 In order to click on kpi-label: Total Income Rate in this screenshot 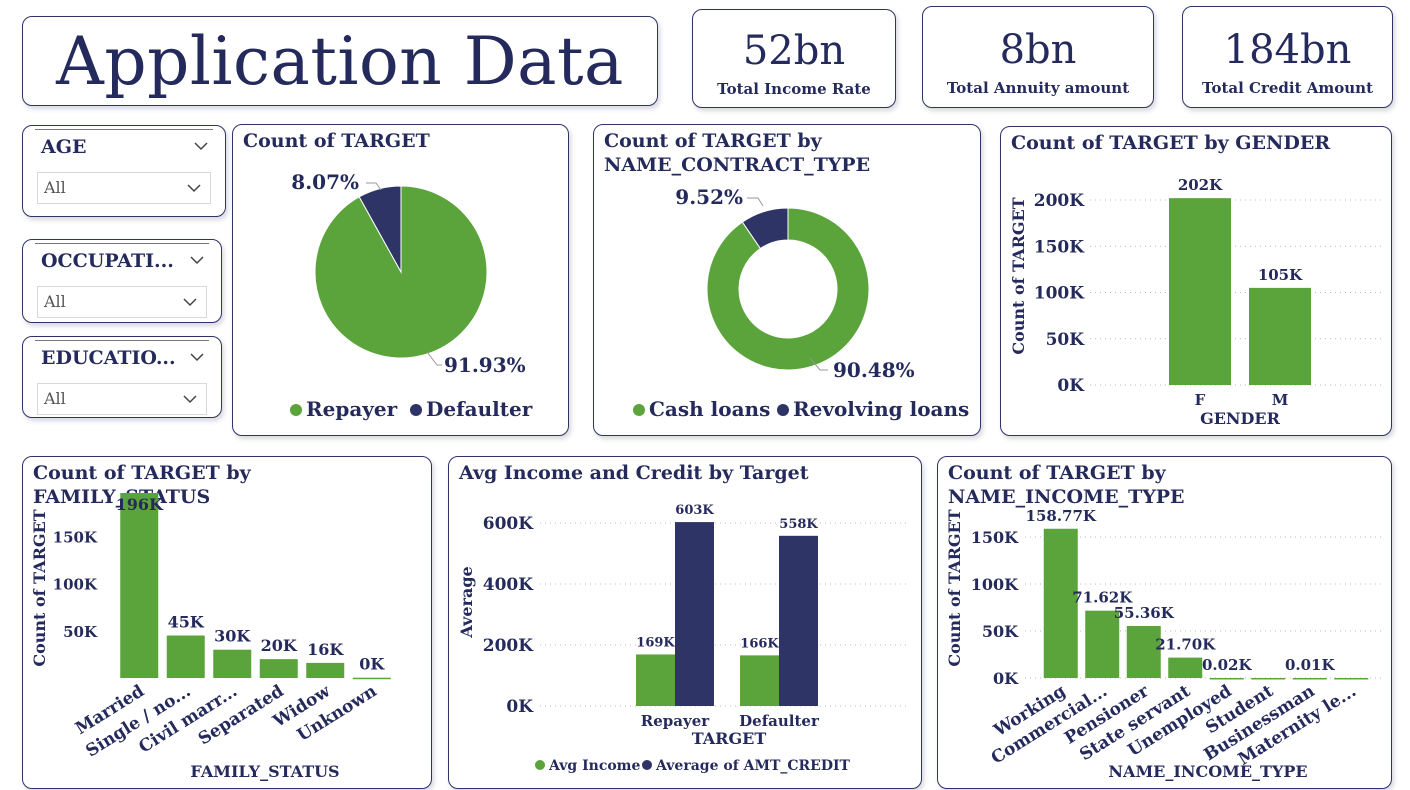, I will do `click(794, 89)`.